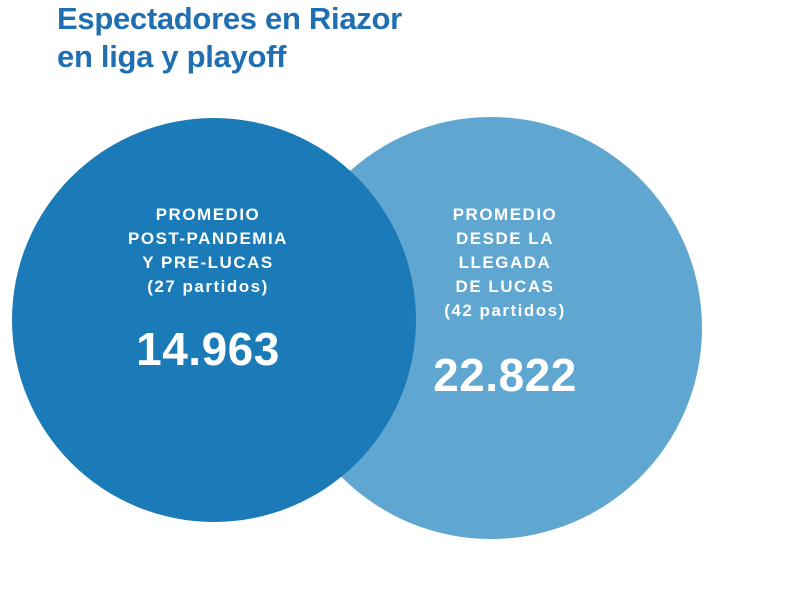 The image size is (800, 600). What do you see at coordinates (208, 238) in the screenshot?
I see `bubble-left-label-line-2: POST-PANDEMIA` at bounding box center [208, 238].